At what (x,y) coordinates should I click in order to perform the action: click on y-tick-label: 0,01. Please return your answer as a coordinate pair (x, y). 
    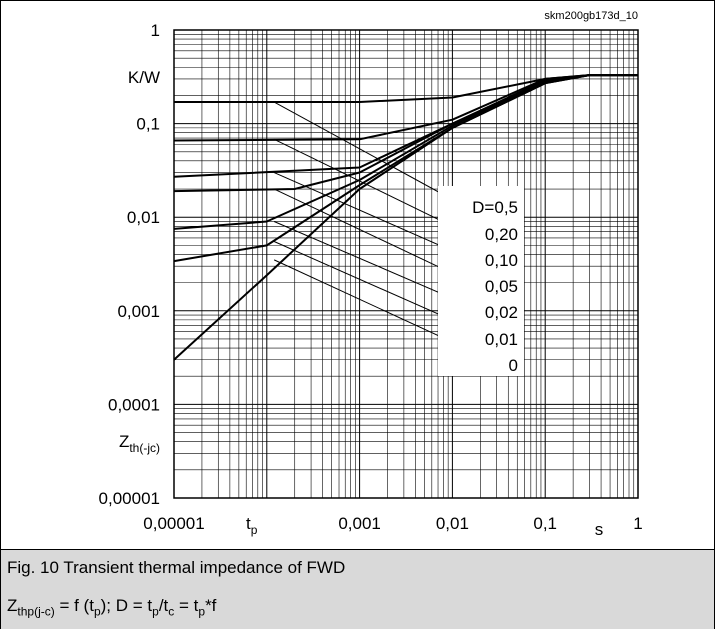
    Looking at the image, I should click on (143, 217).